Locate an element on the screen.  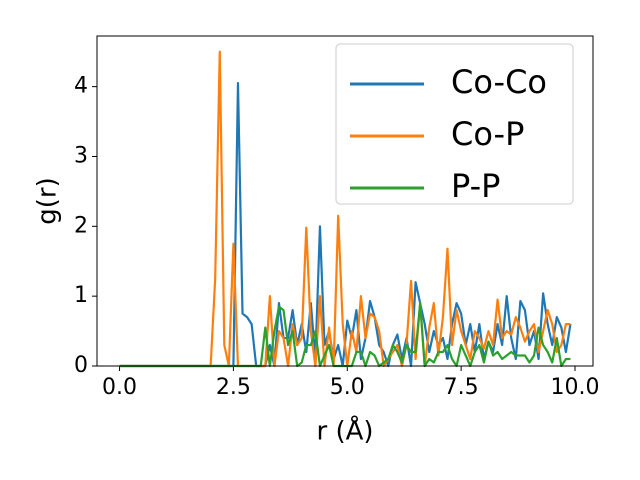
y-tick-label: 3 is located at coordinates (81, 155).